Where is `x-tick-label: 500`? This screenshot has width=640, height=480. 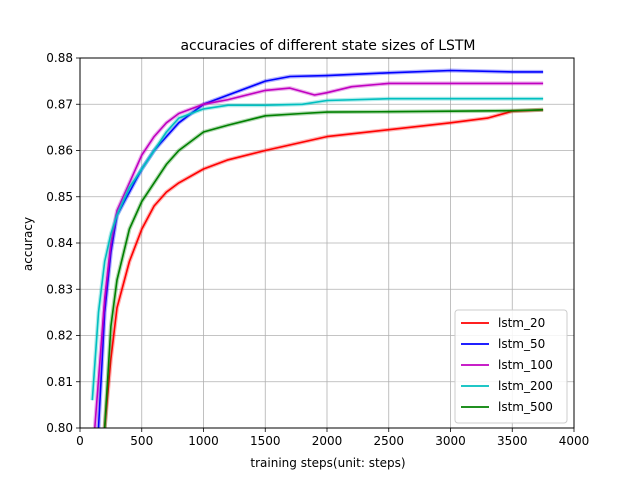
x-tick-label: 500 is located at coordinates (141, 441).